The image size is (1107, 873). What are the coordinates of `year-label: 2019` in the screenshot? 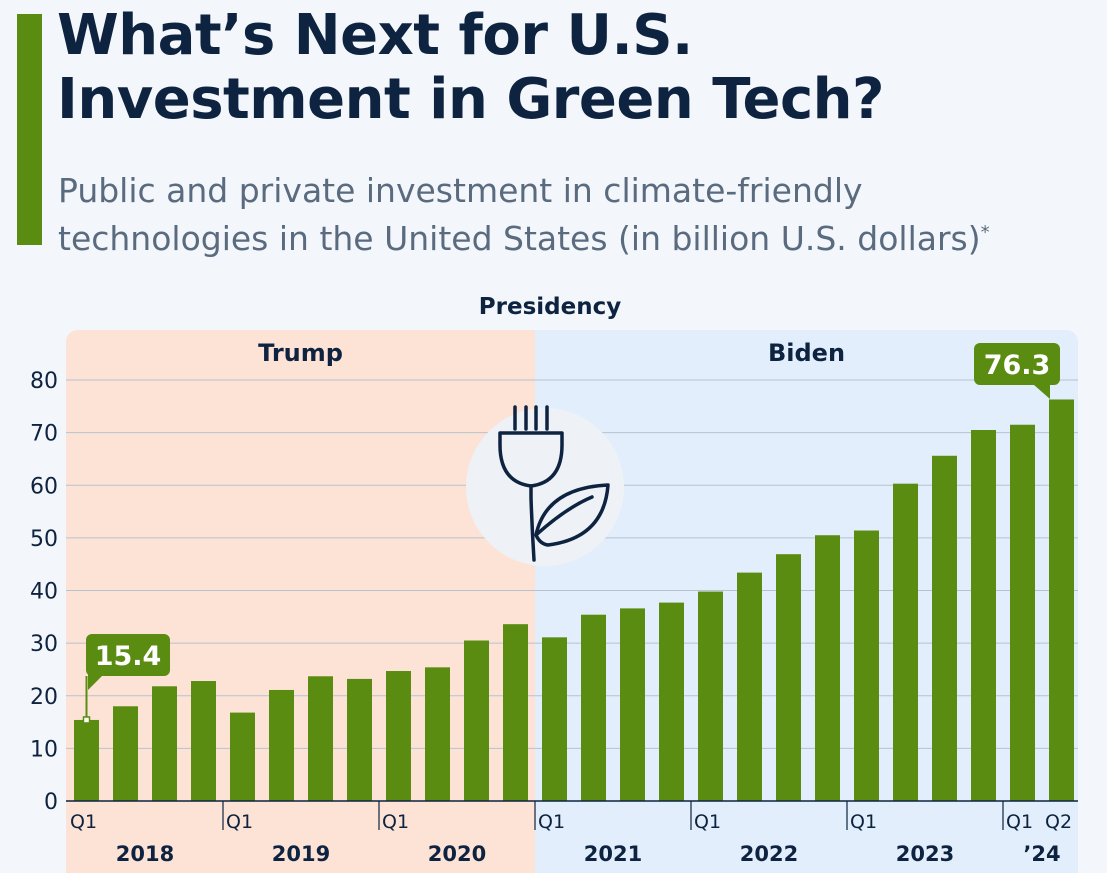 It's located at (301, 854).